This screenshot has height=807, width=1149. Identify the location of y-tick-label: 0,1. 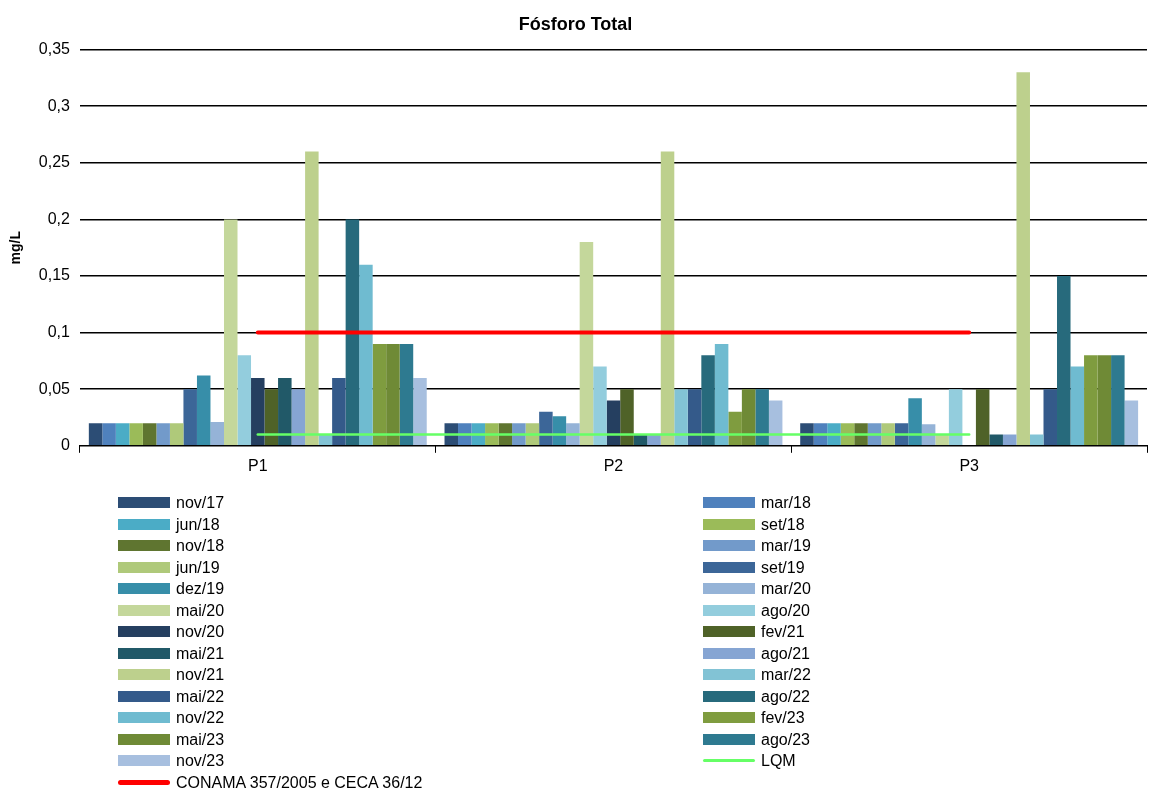
(59, 332).